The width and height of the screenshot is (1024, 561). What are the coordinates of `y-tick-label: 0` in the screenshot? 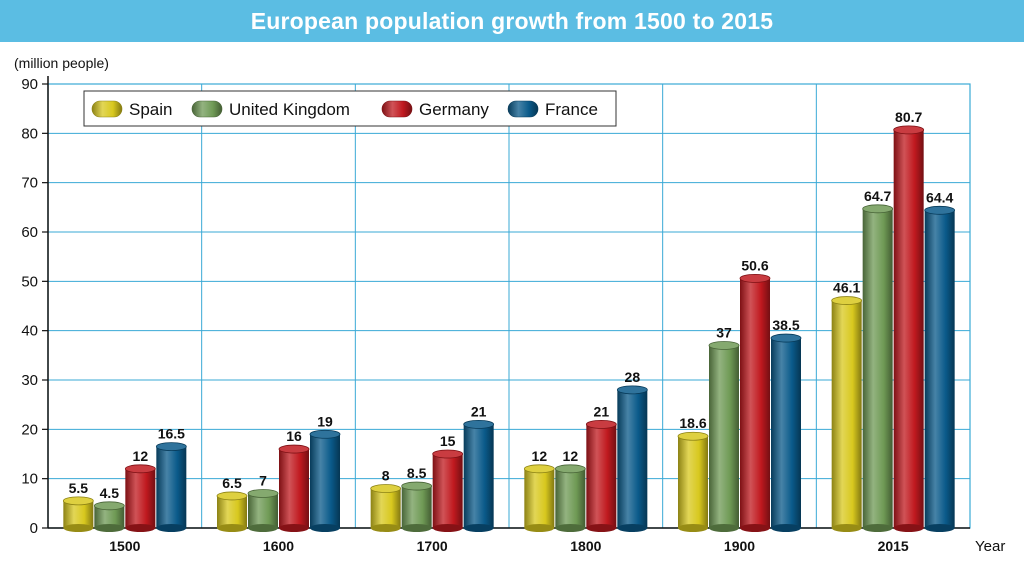 It's located at (34, 528).